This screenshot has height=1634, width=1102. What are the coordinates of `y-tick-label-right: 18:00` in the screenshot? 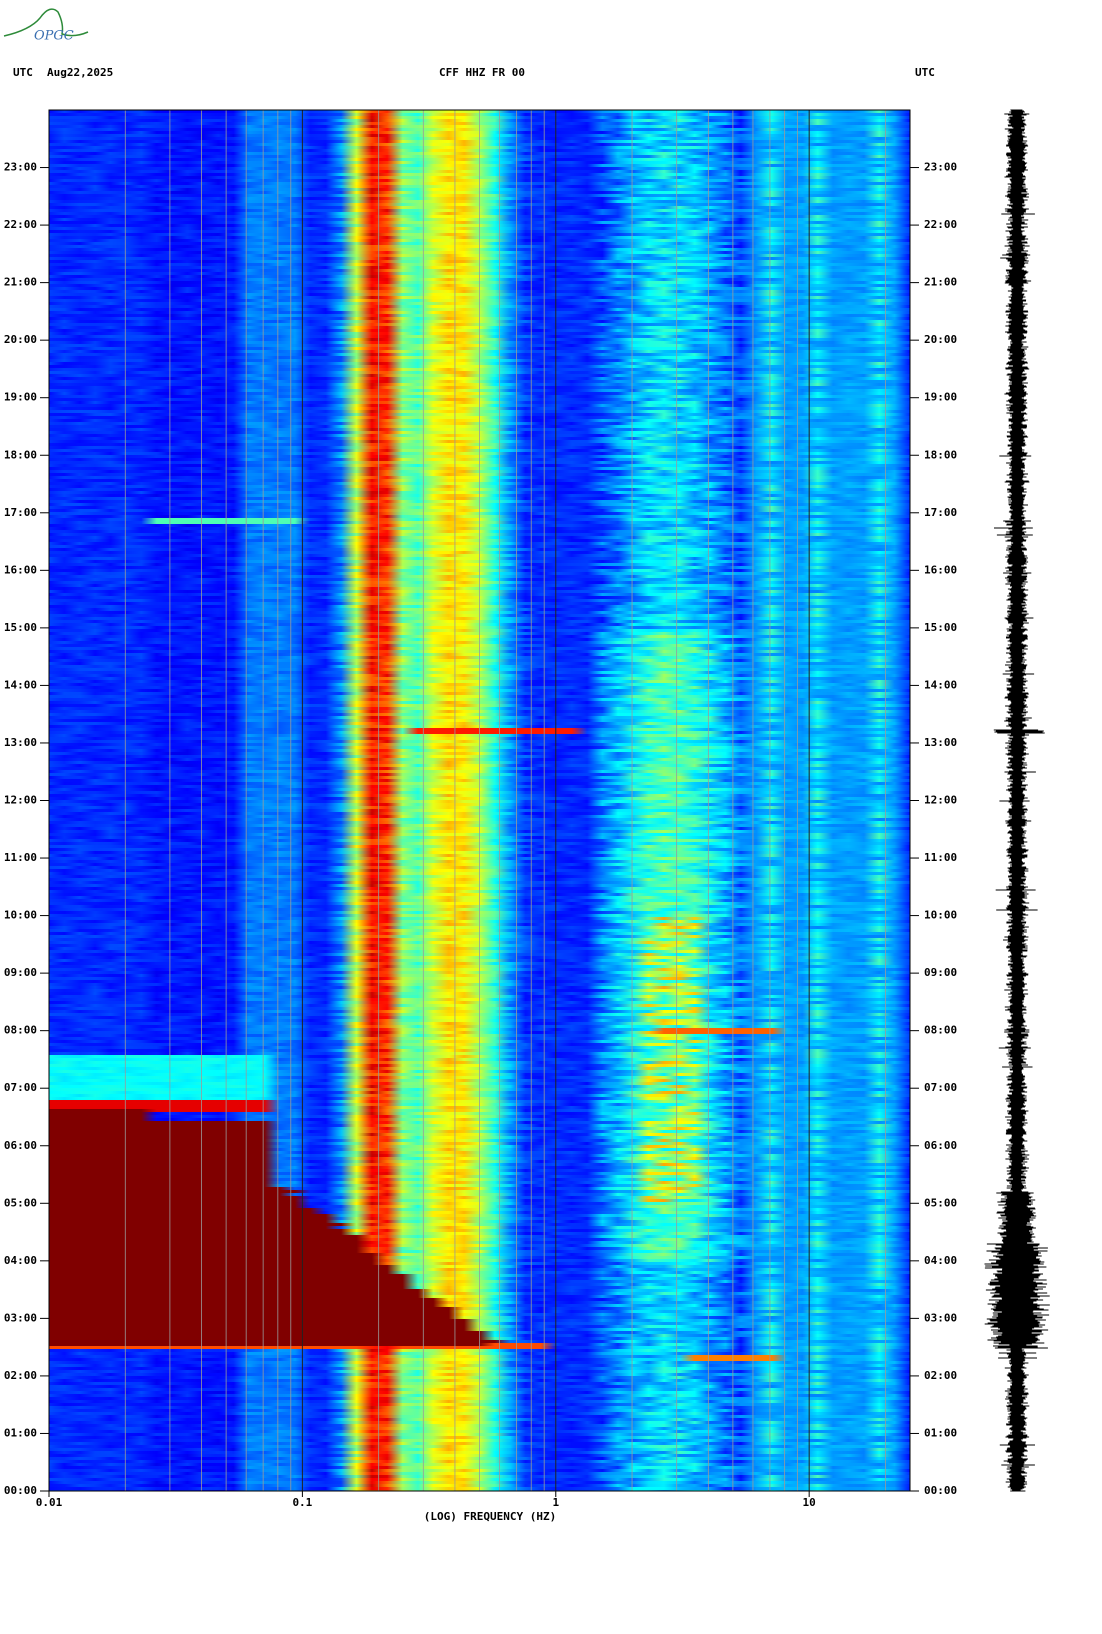 It's located at (940, 454).